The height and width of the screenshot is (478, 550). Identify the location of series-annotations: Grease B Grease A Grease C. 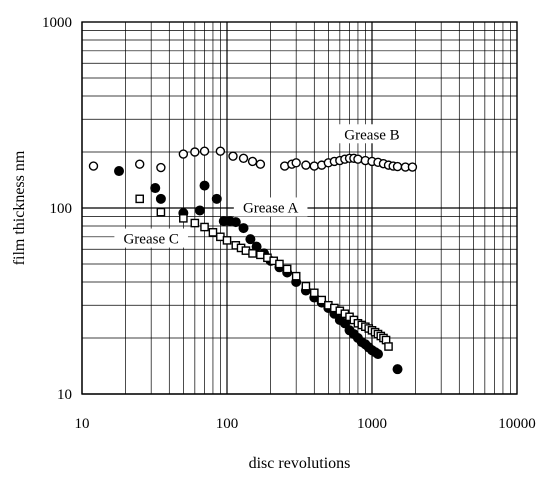
(261, 186).